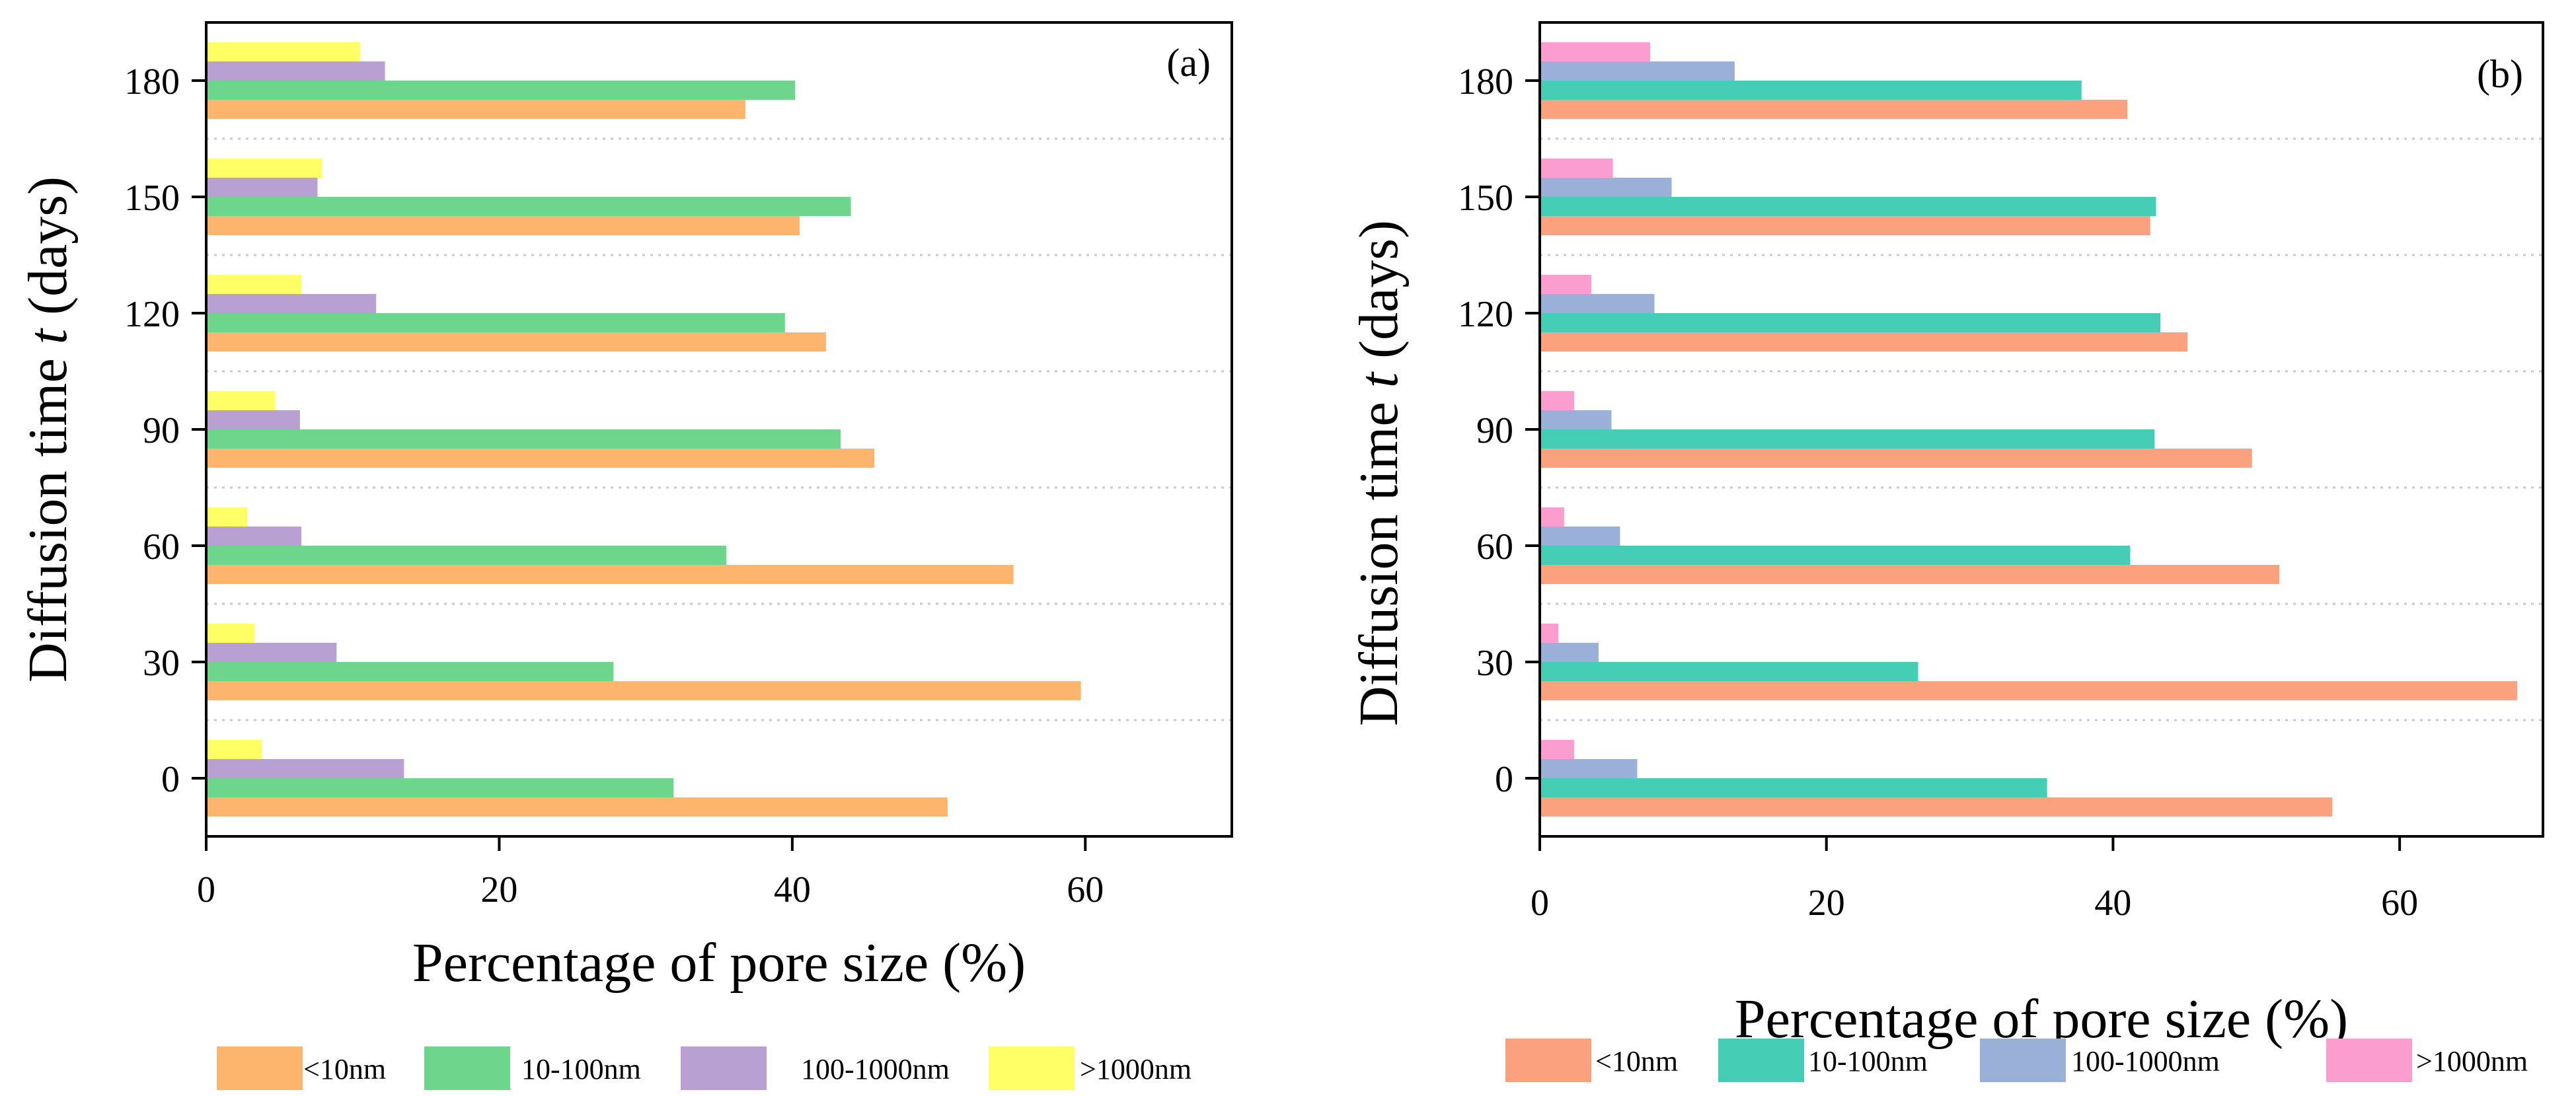  I want to click on panel-a-bar->1000nm-30, so click(231, 633).